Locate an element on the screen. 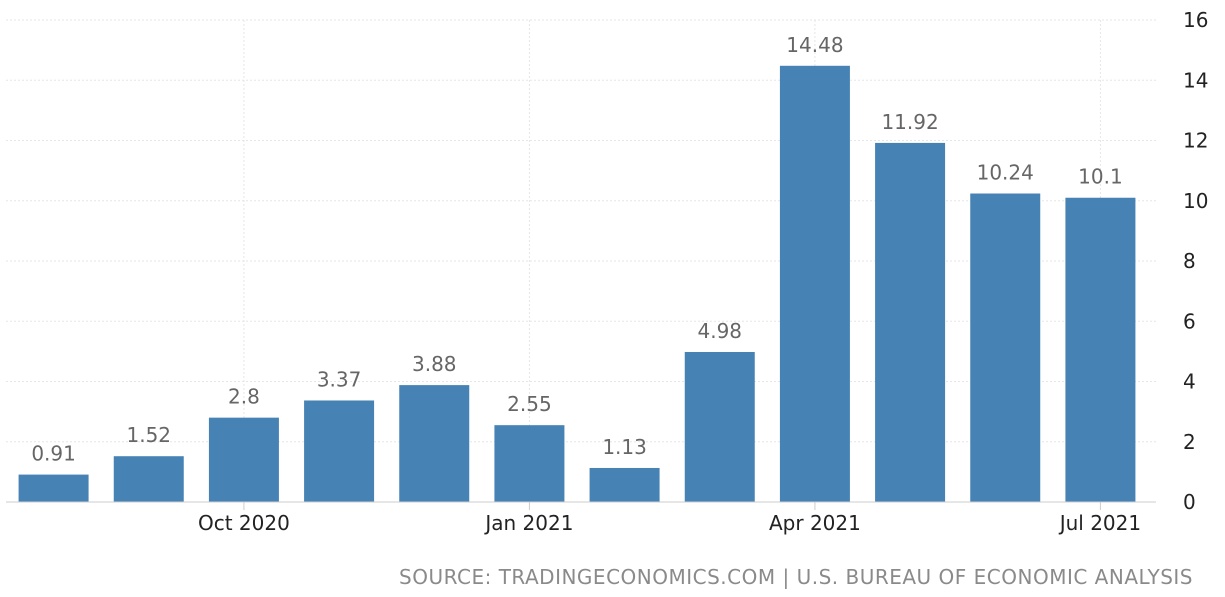 The height and width of the screenshot is (597, 1225). data-label: 1.13 is located at coordinates (624, 447).